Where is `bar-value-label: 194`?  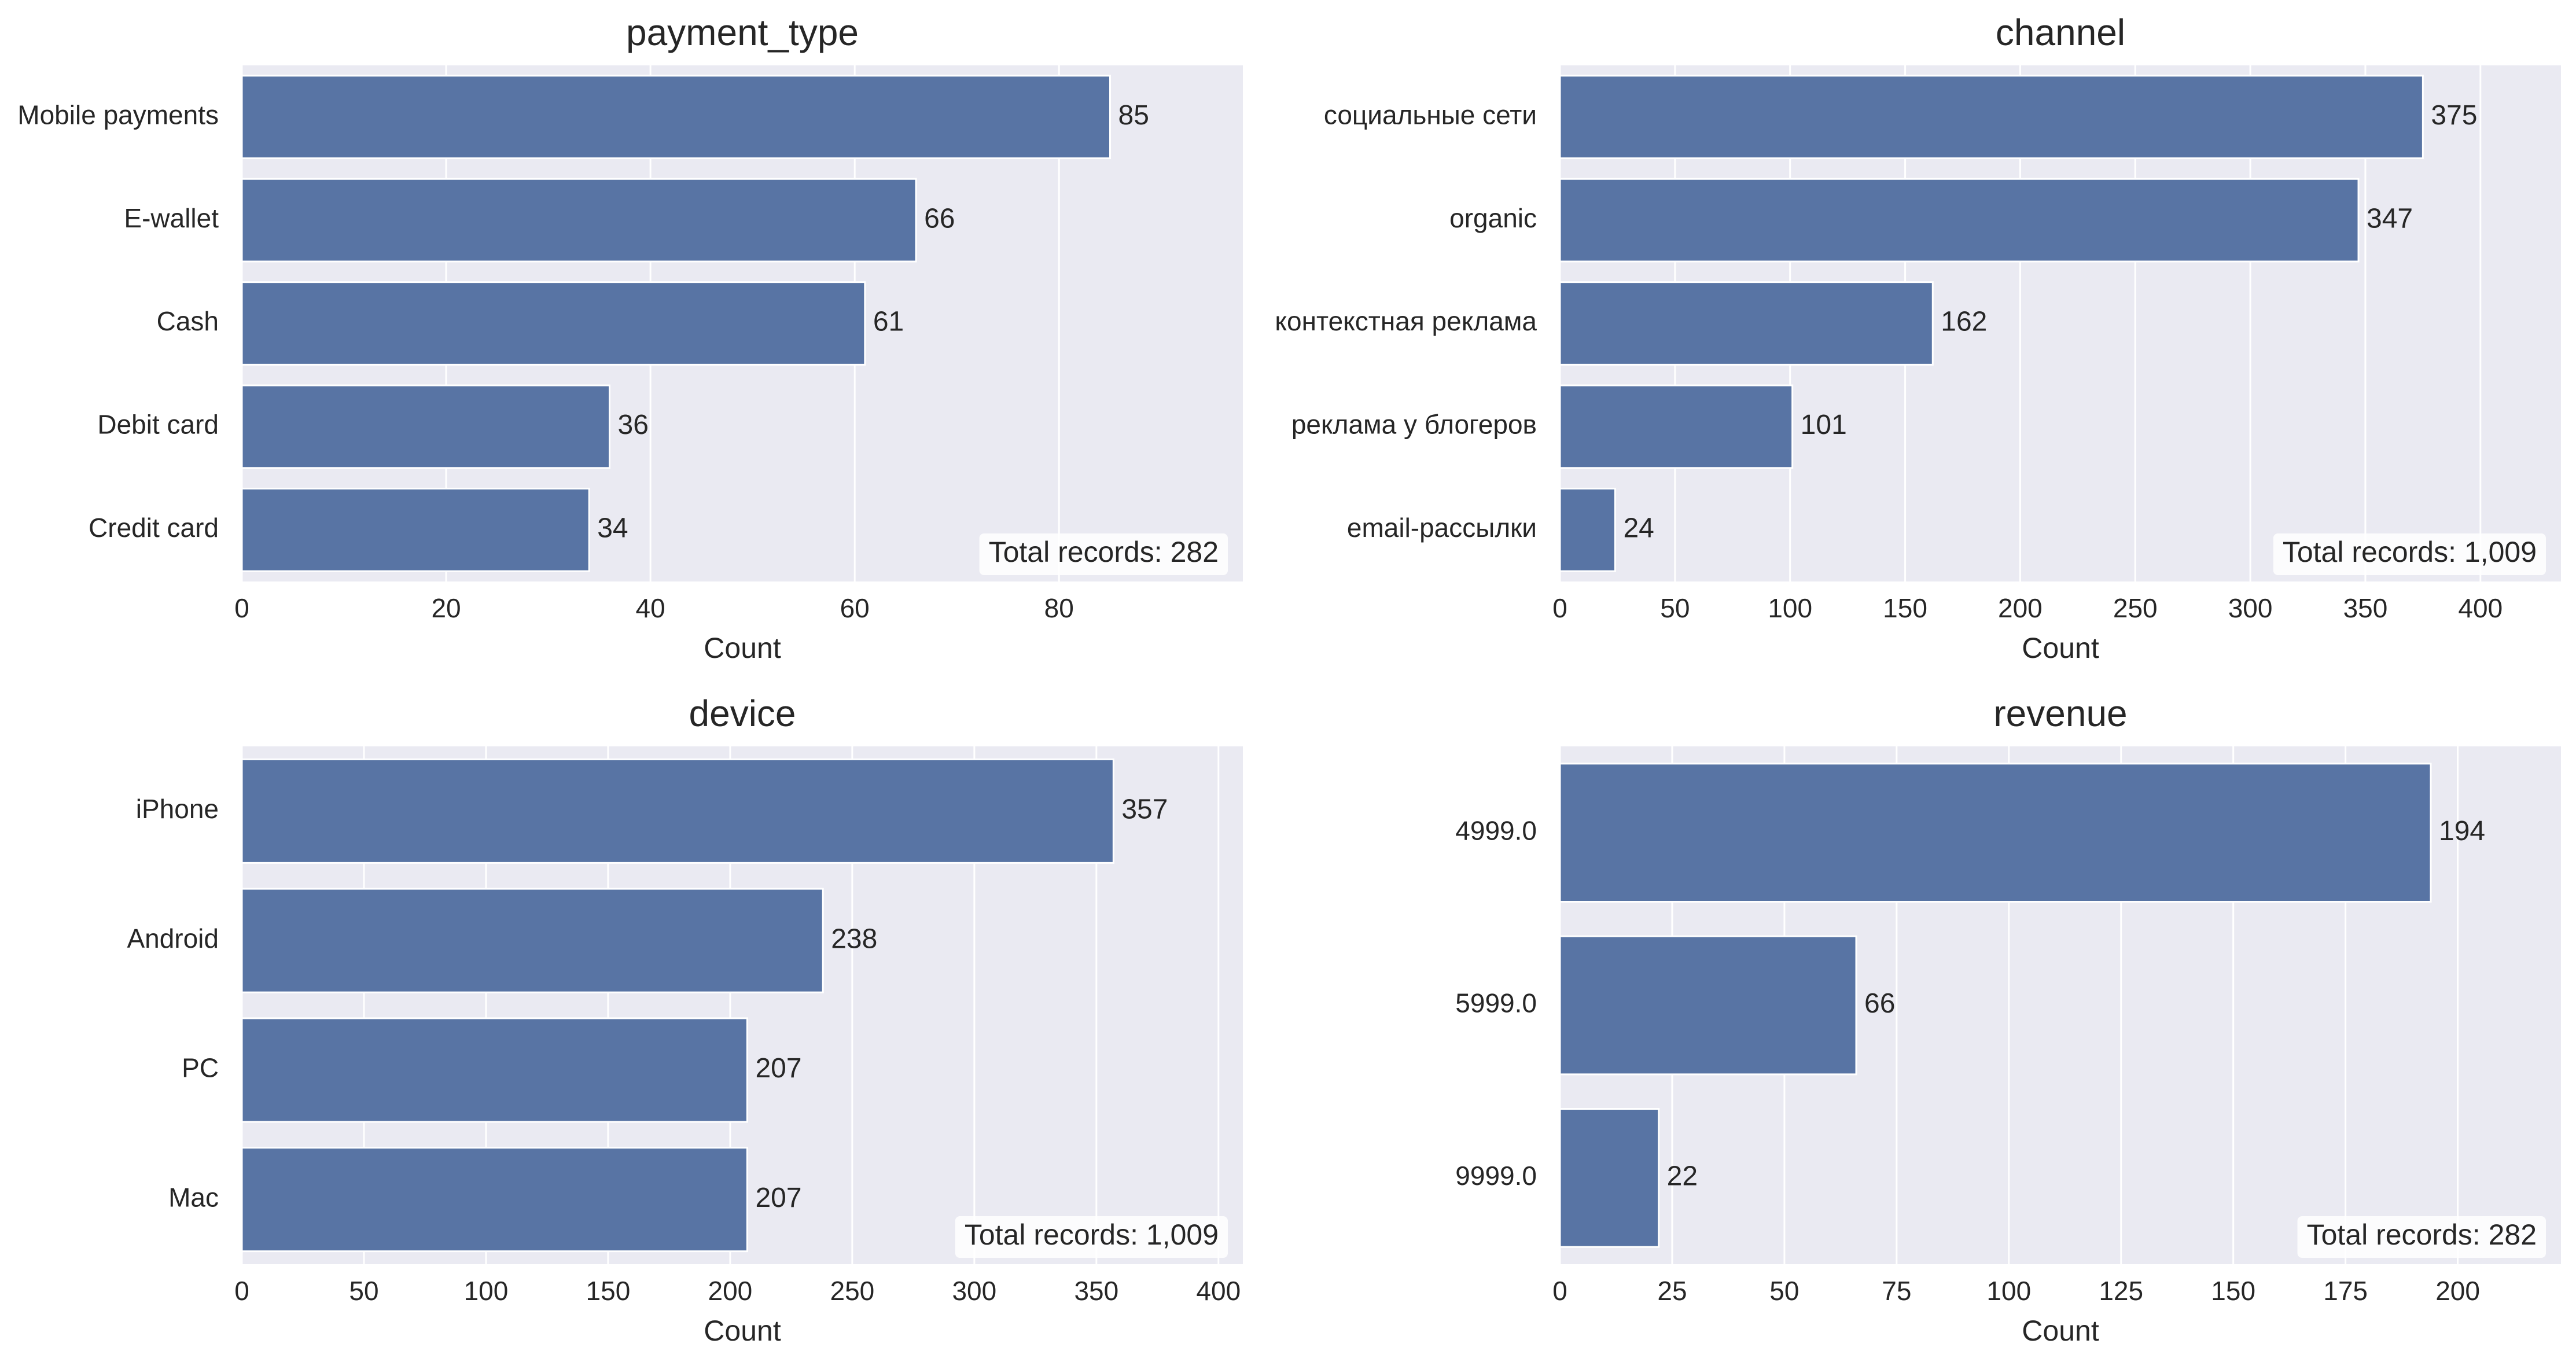
bar-value-label: 194 is located at coordinates (2462, 831).